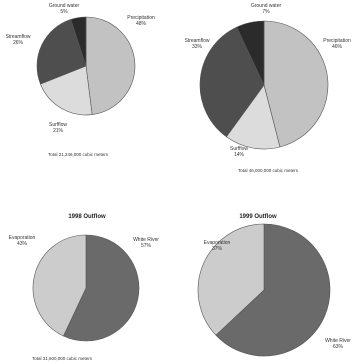 The height and width of the screenshot is (364, 356). Describe the element at coordinates (239, 155) in the screenshot. I see `slice-value-surfflow: 14%` at that location.